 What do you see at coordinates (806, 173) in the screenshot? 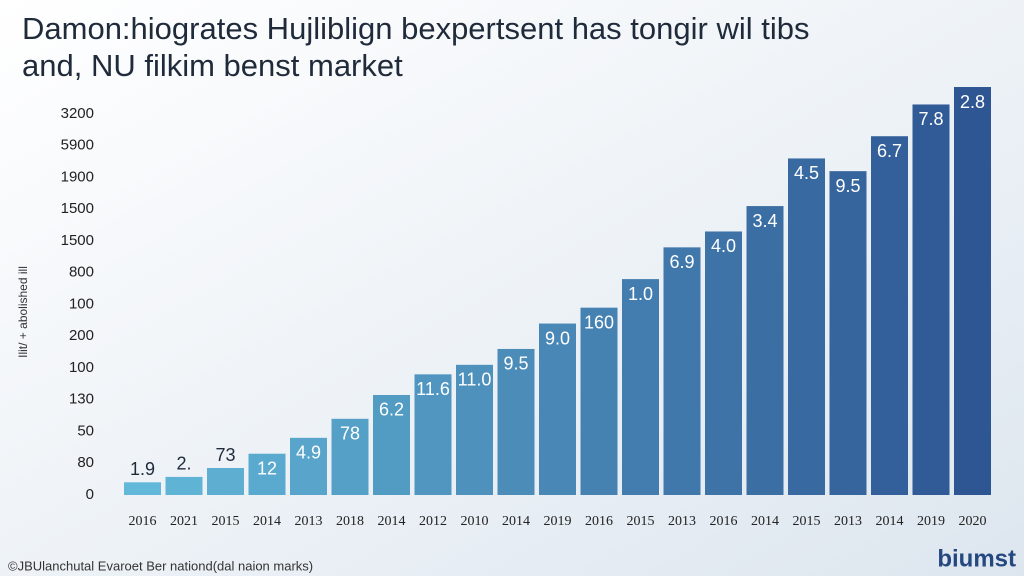
I see `bar-label: 4.5` at bounding box center [806, 173].